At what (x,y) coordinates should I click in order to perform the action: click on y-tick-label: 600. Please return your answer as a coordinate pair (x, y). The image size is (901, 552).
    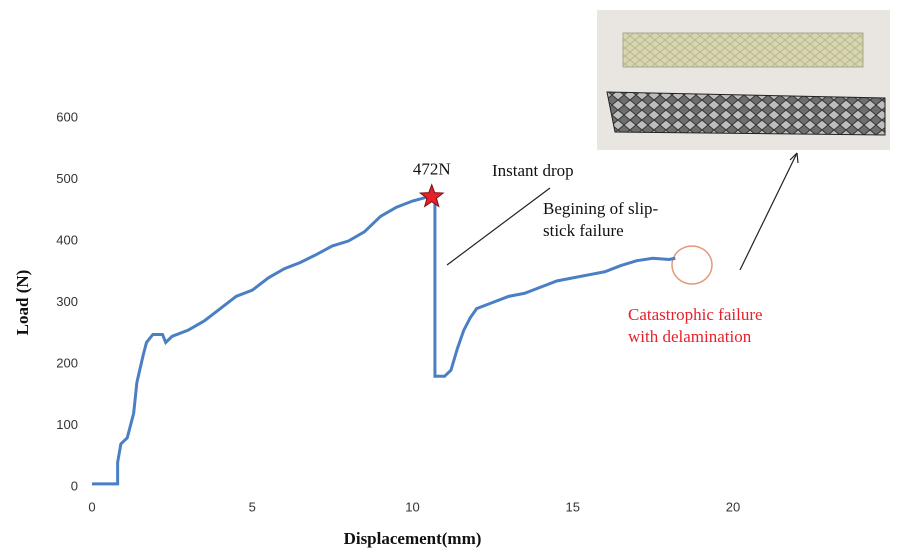
    Looking at the image, I should click on (67, 116).